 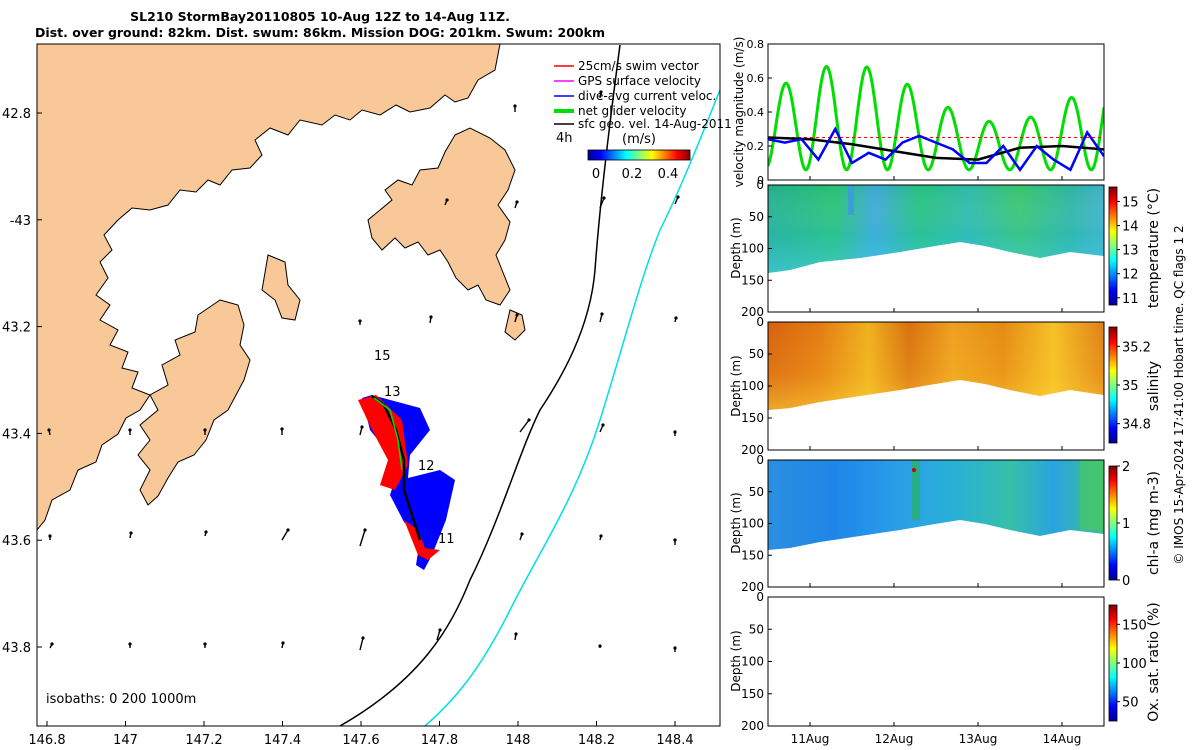 I want to click on land-bruny, so click(x=281, y=287).